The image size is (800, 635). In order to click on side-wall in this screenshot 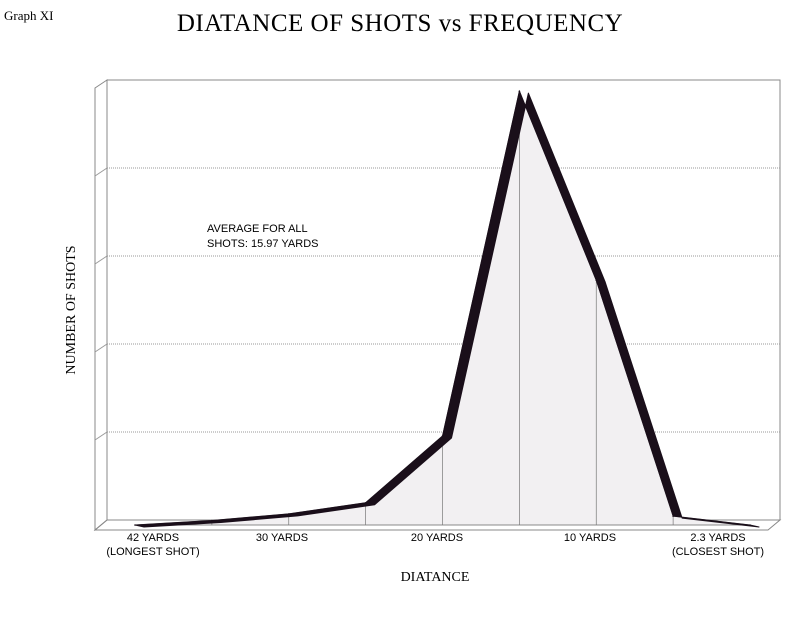, I will do `click(101, 305)`.